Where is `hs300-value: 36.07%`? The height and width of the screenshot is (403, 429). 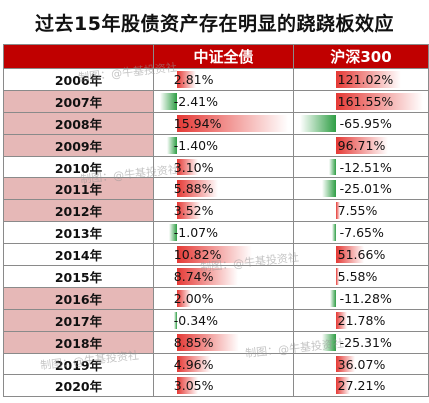
hs300-value: 36.07% is located at coordinates (361, 364).